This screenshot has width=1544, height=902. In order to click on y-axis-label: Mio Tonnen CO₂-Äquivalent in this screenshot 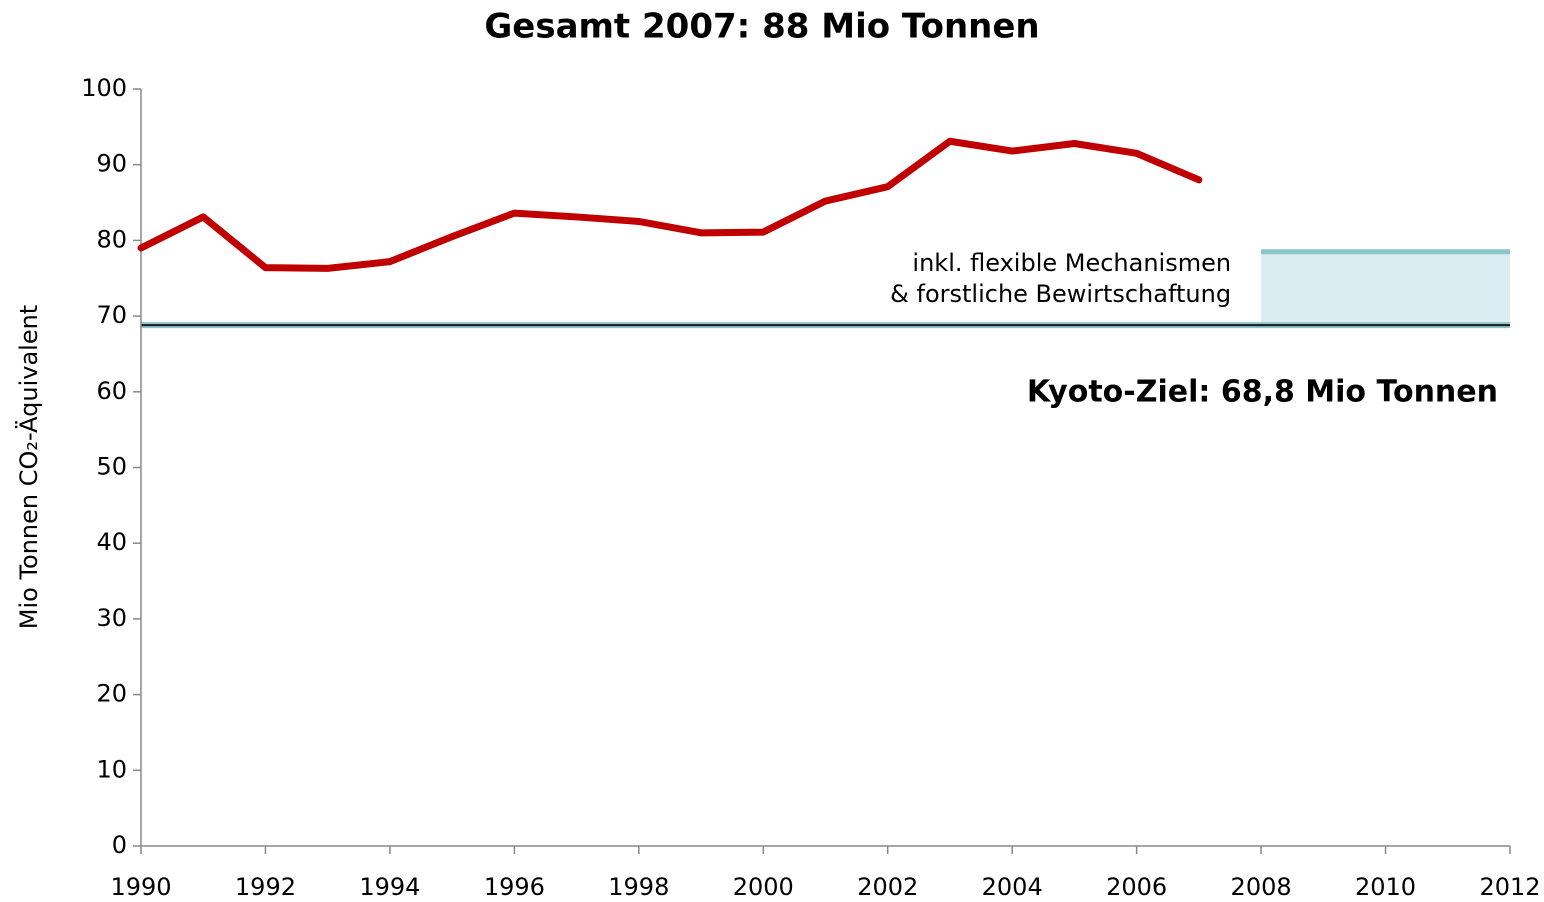, I will do `click(28, 467)`.